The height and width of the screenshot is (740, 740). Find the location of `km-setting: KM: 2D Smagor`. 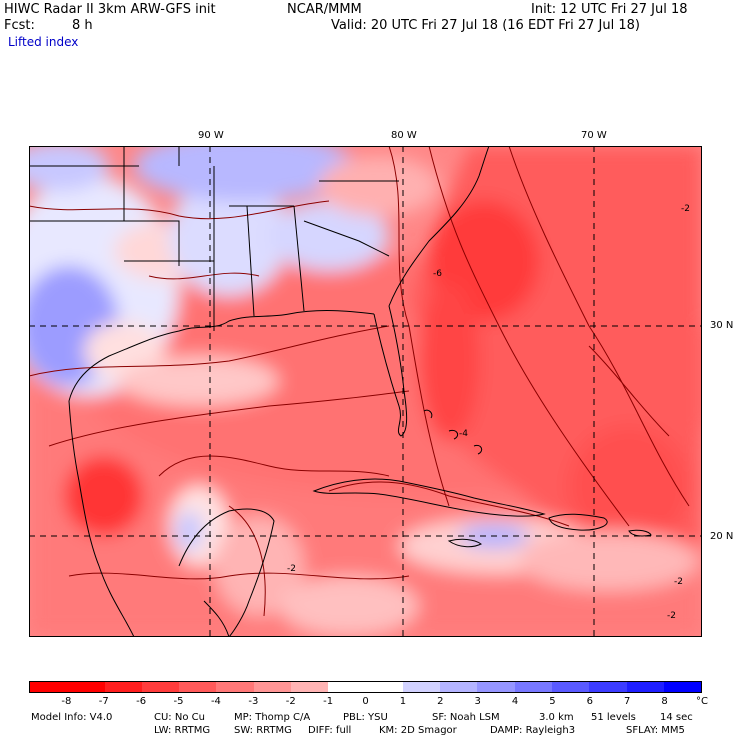

km-setting: KM: 2D Smagor is located at coordinates (418, 730).